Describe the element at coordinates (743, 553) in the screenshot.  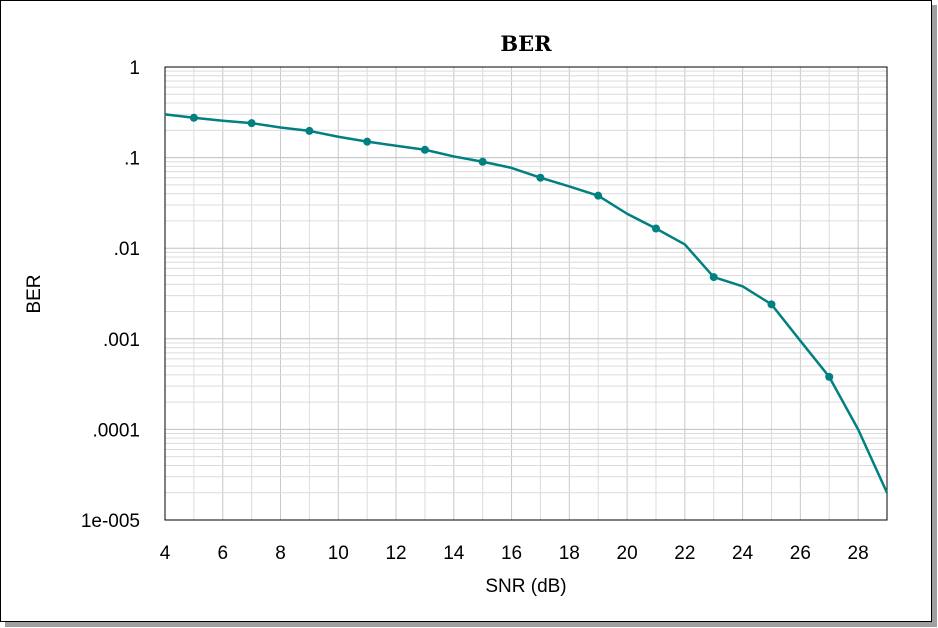
I see `x-tick-label: 24` at that location.